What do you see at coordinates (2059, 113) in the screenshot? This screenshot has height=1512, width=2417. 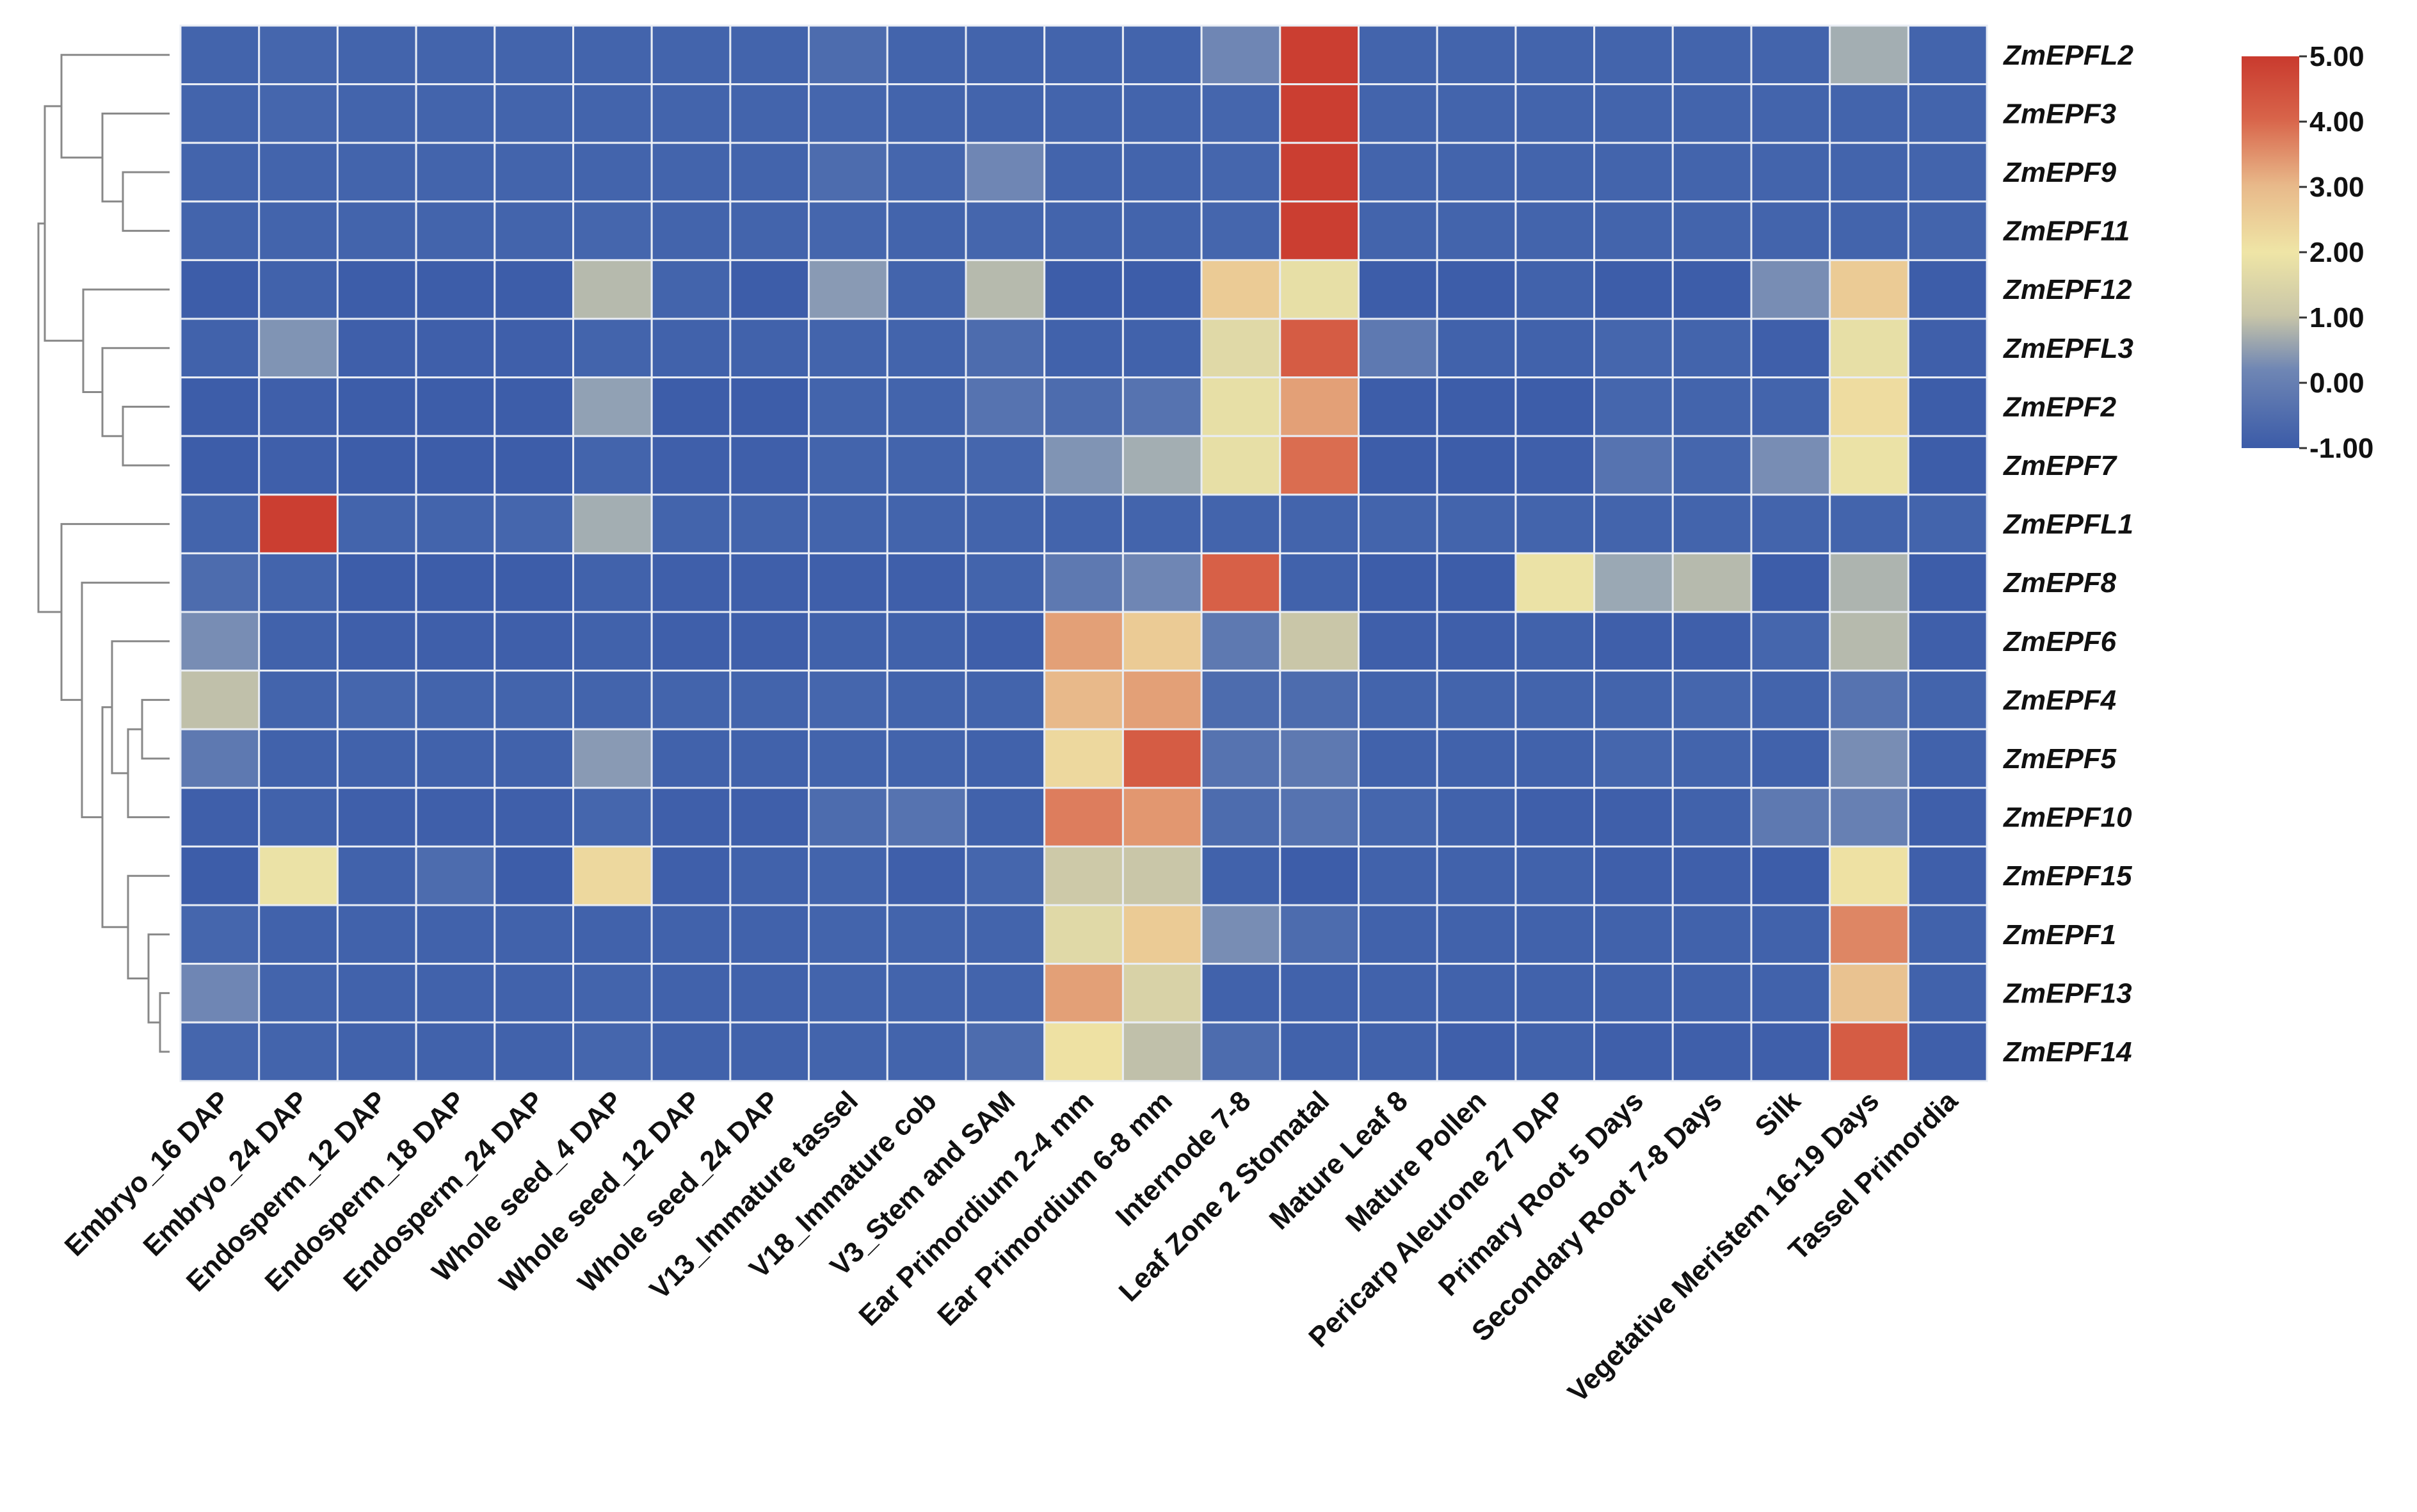 I see `row-label: ZmEPF3` at bounding box center [2059, 113].